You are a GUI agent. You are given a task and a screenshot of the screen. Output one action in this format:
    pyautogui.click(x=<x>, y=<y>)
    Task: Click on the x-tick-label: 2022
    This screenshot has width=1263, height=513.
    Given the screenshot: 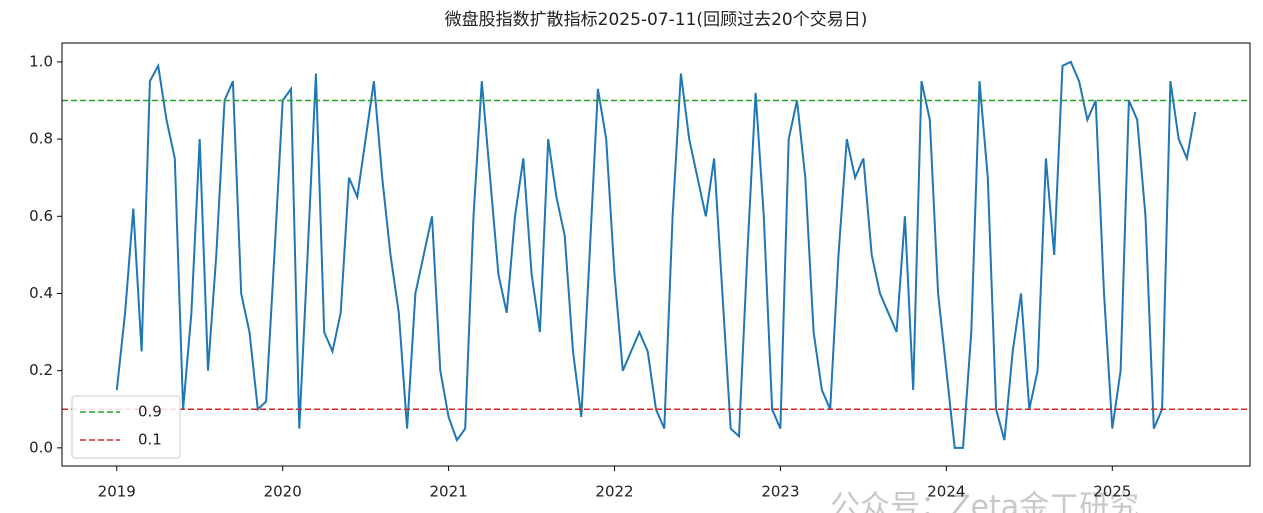 What is the action you would take?
    pyautogui.click(x=614, y=492)
    